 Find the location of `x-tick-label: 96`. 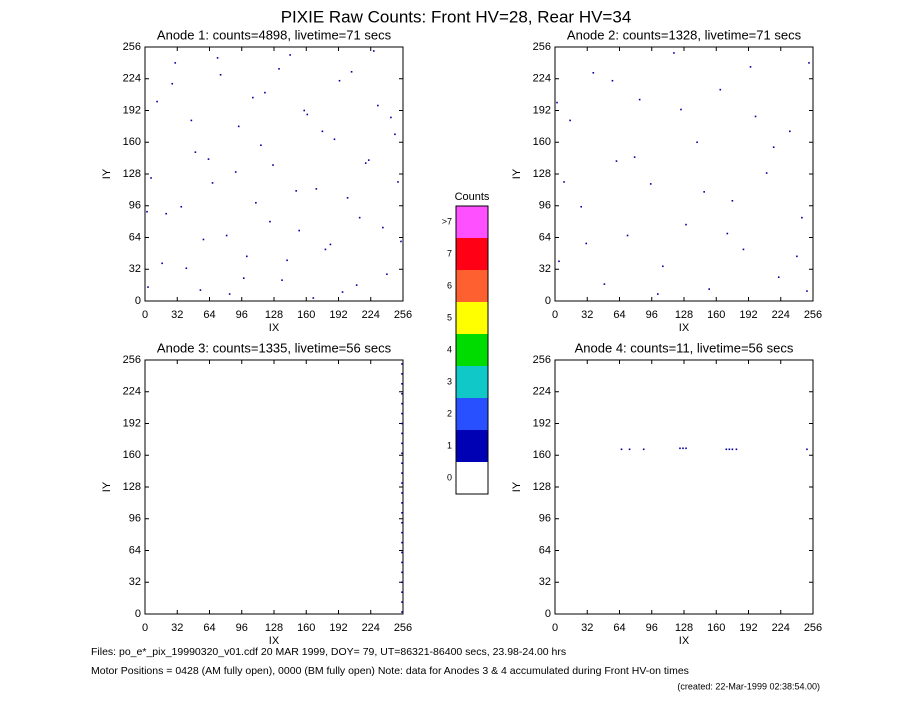

x-tick-label: 96 is located at coordinates (652, 628).